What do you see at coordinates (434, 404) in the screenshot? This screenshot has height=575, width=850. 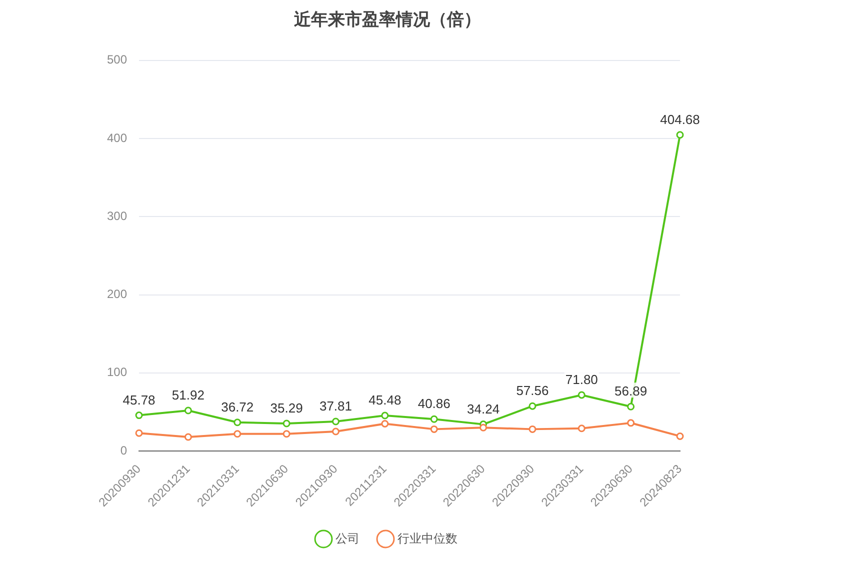 I see `data-label: 40.86` at bounding box center [434, 404].